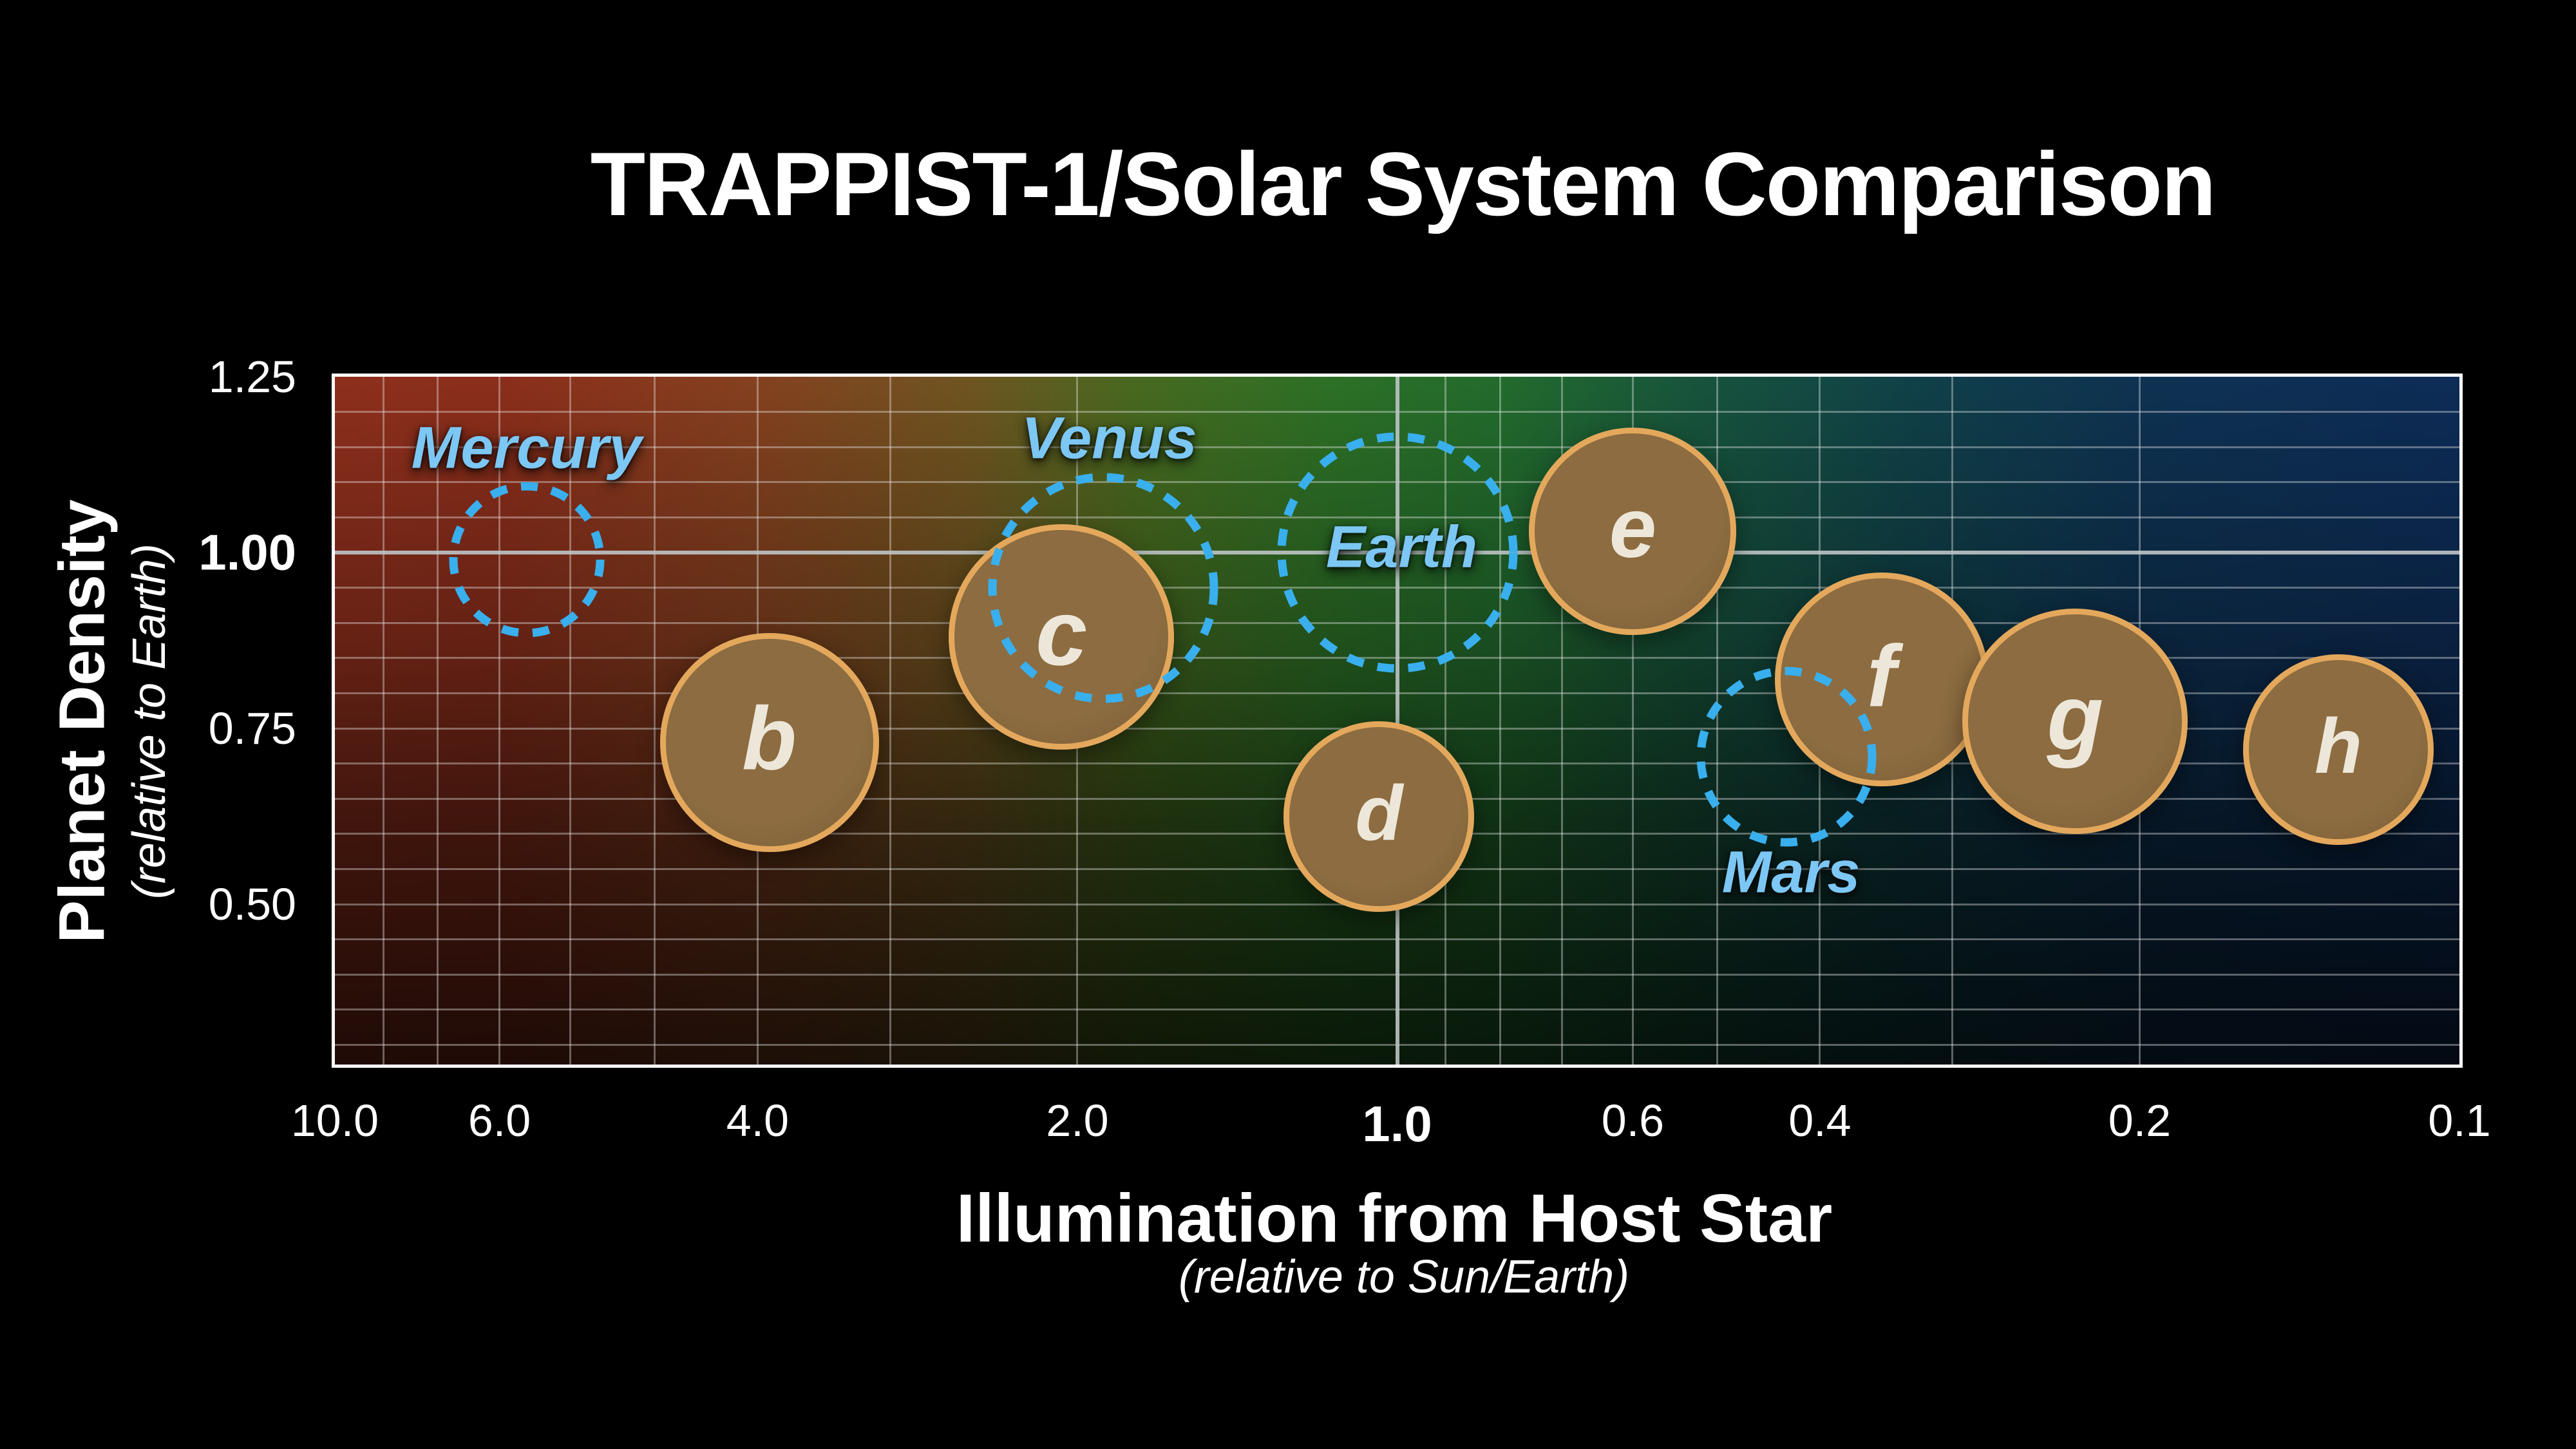 The width and height of the screenshot is (2576, 1449). I want to click on gridline-x-0.9, so click(1446, 721).